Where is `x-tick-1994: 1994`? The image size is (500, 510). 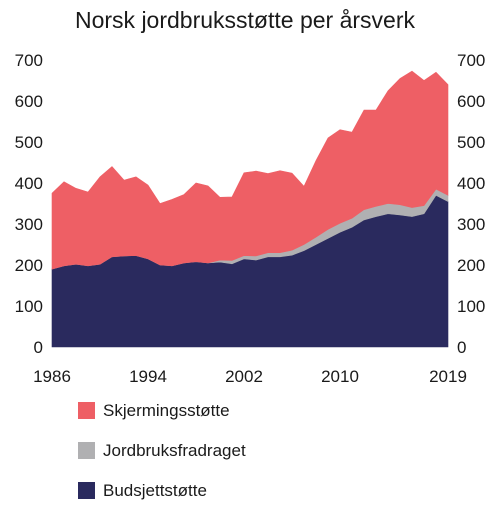
x-tick-1994: 1994 is located at coordinates (148, 376).